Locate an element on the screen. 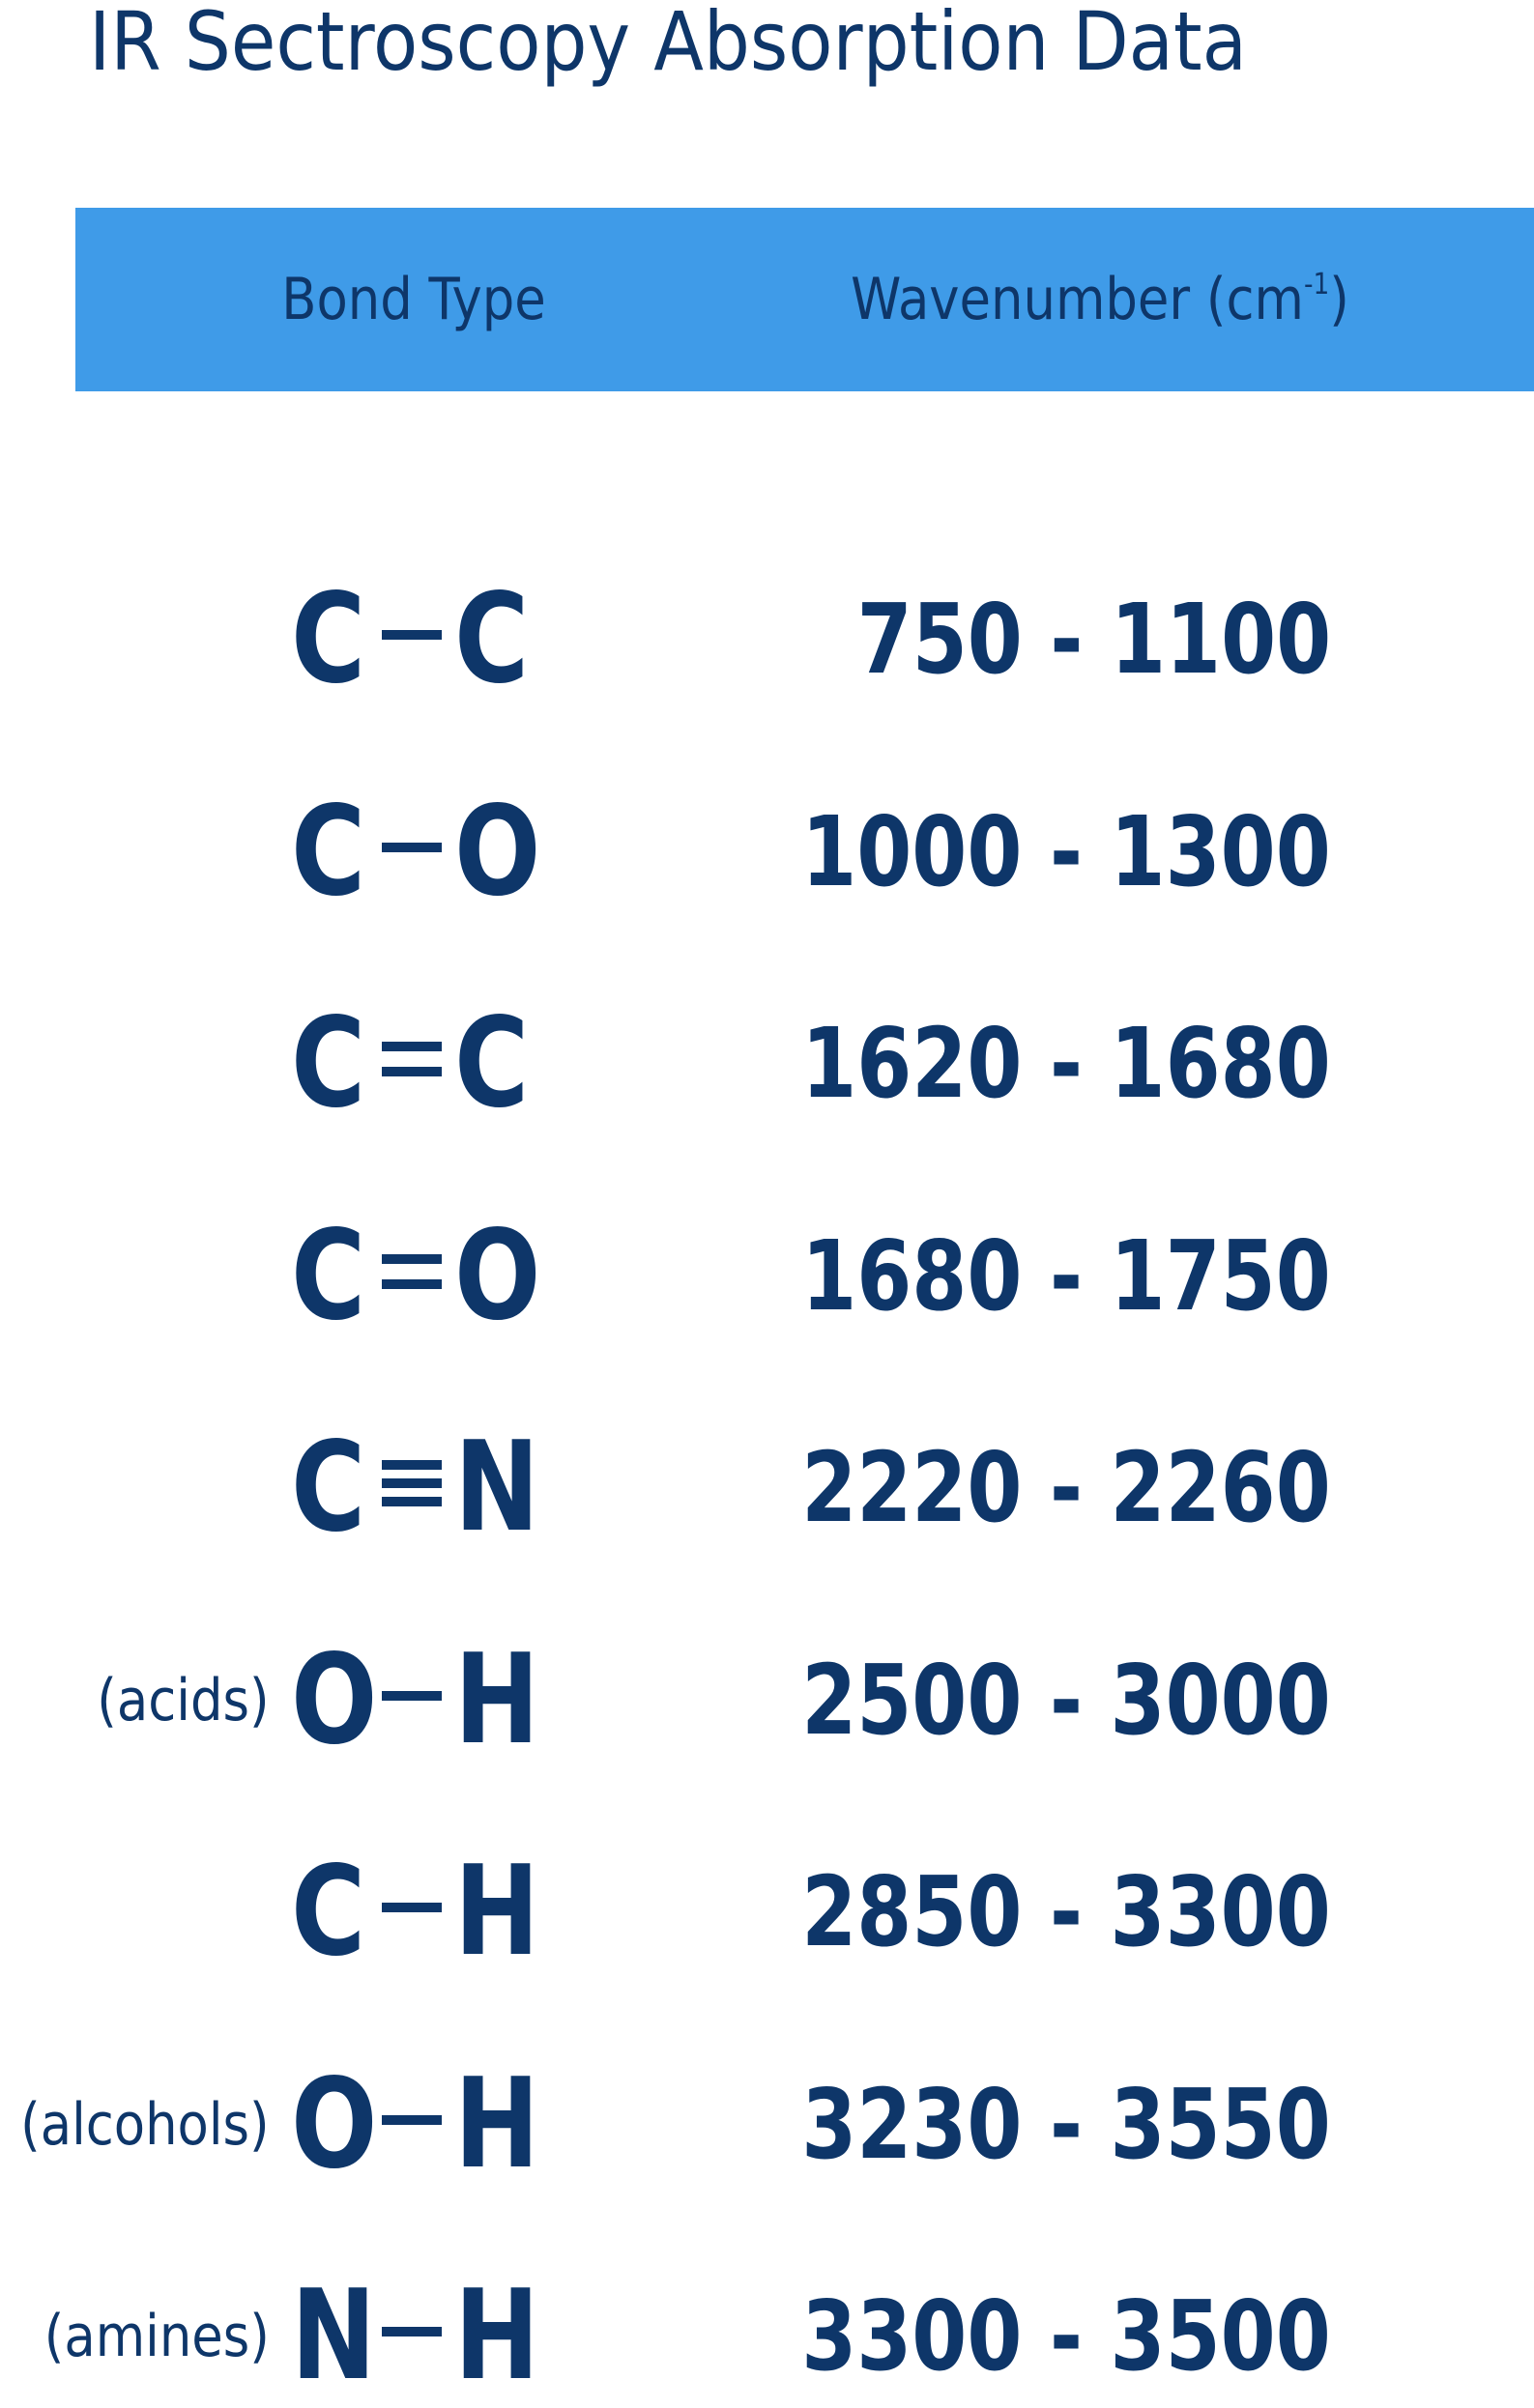 The height and width of the screenshot is (2408, 1534). table-row: C C 1620 - 1680 is located at coordinates (767, 1064).